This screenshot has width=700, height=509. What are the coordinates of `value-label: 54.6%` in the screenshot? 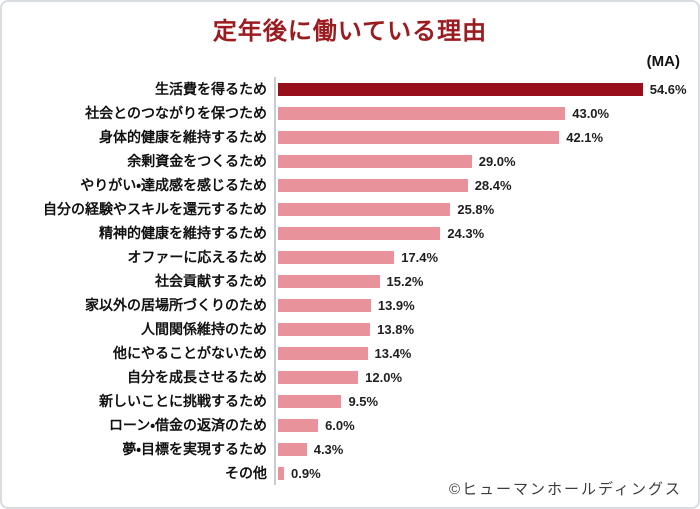 It's located at (668, 89).